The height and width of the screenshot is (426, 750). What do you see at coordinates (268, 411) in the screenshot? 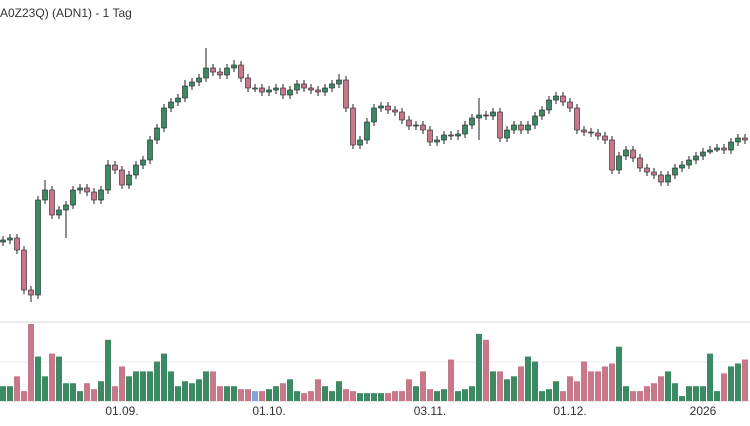
I see `x-tick-label: 01.10.` at bounding box center [268, 411].